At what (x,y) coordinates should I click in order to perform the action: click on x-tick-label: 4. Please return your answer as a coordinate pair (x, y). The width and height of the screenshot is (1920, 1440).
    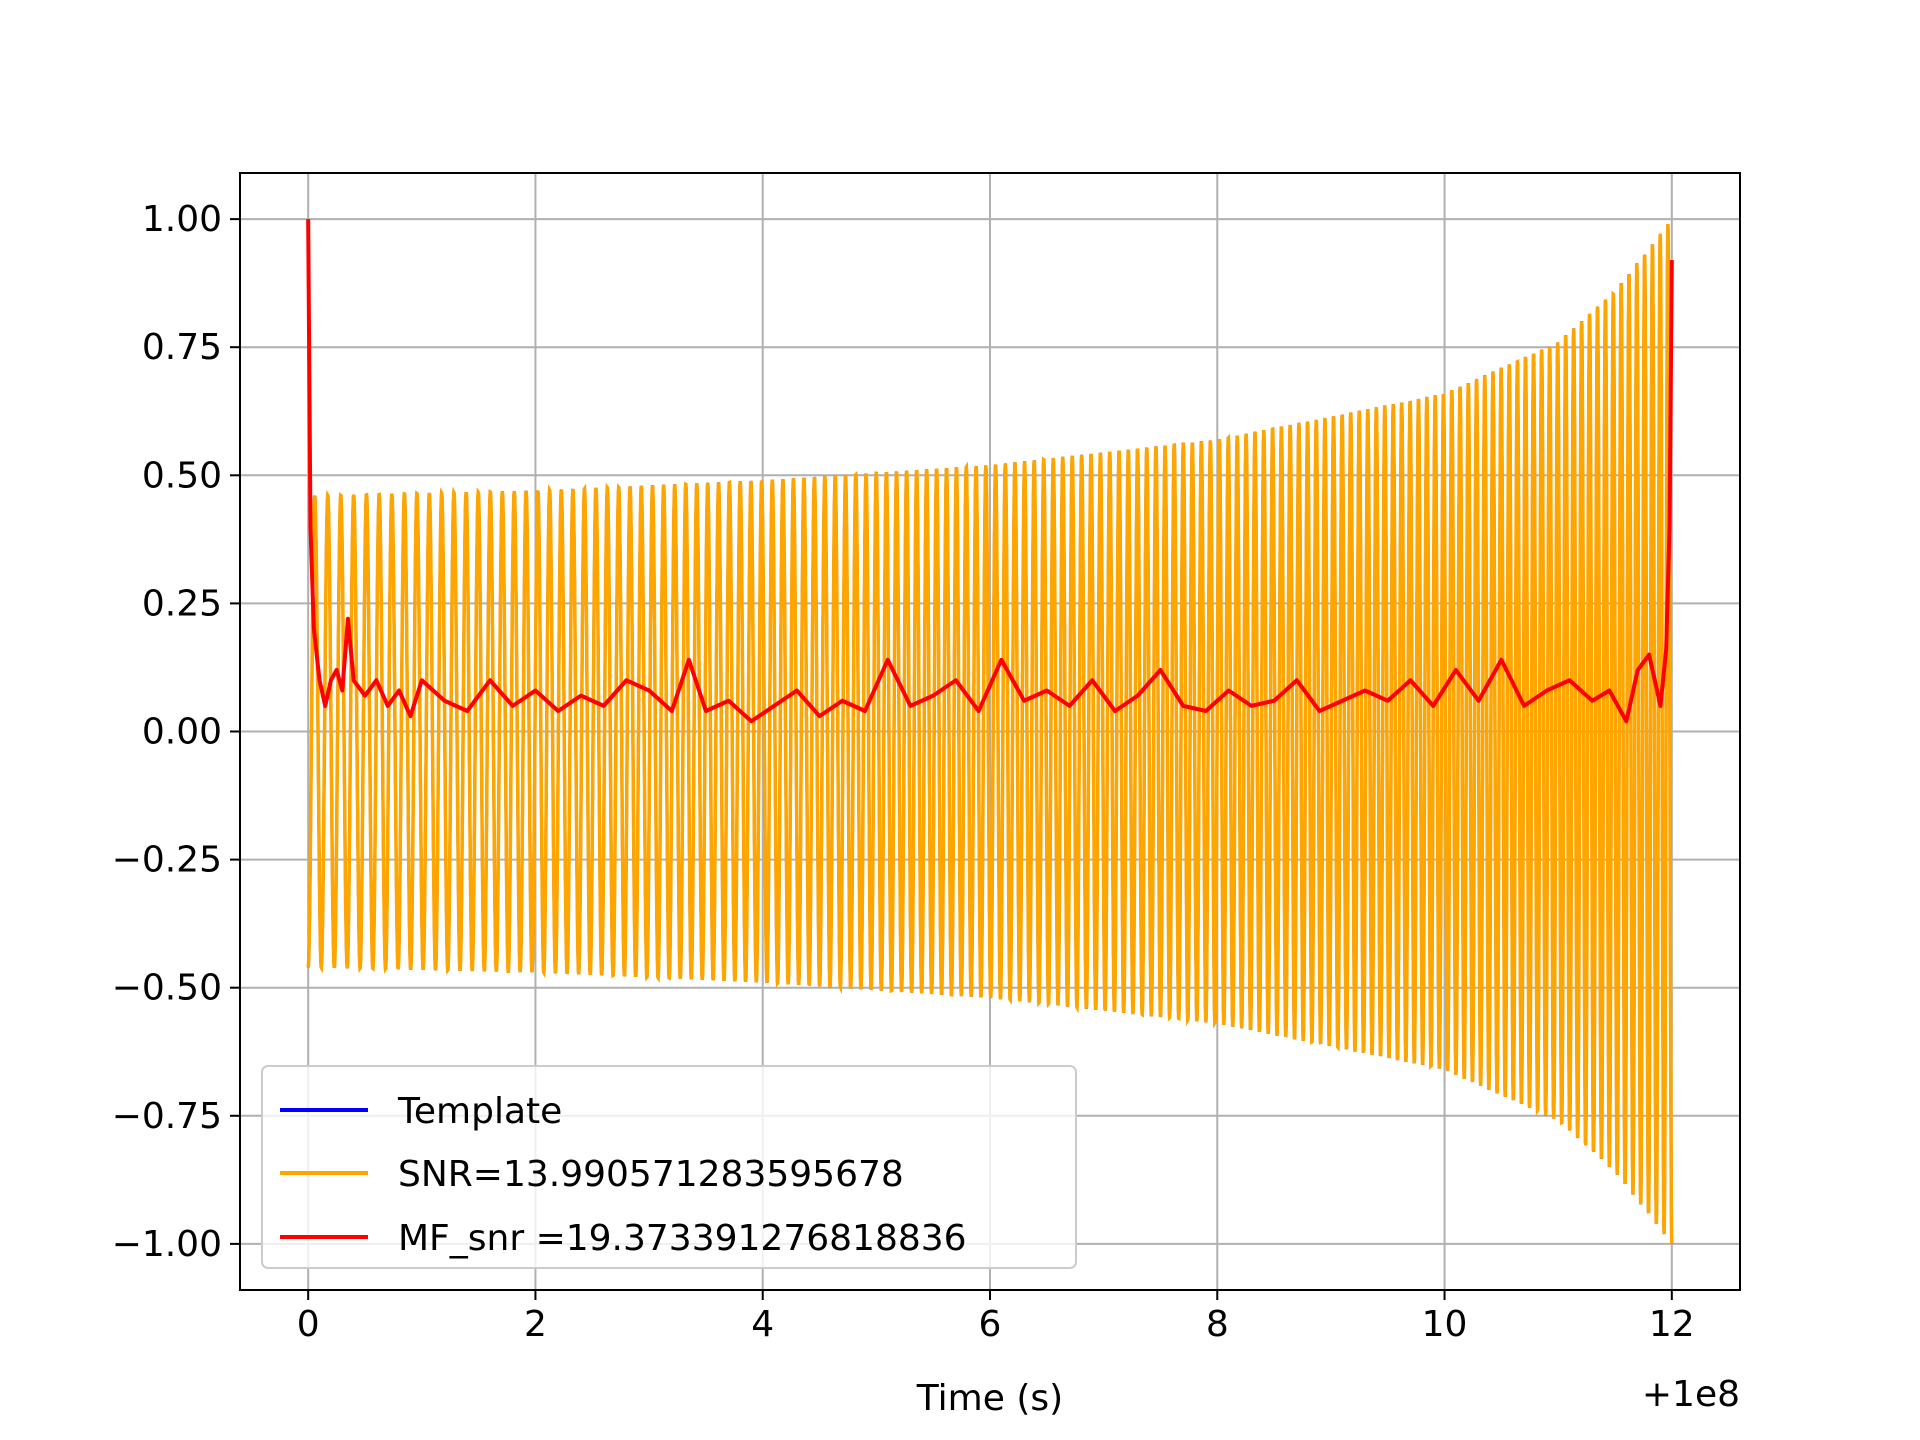
    Looking at the image, I should click on (762, 1324).